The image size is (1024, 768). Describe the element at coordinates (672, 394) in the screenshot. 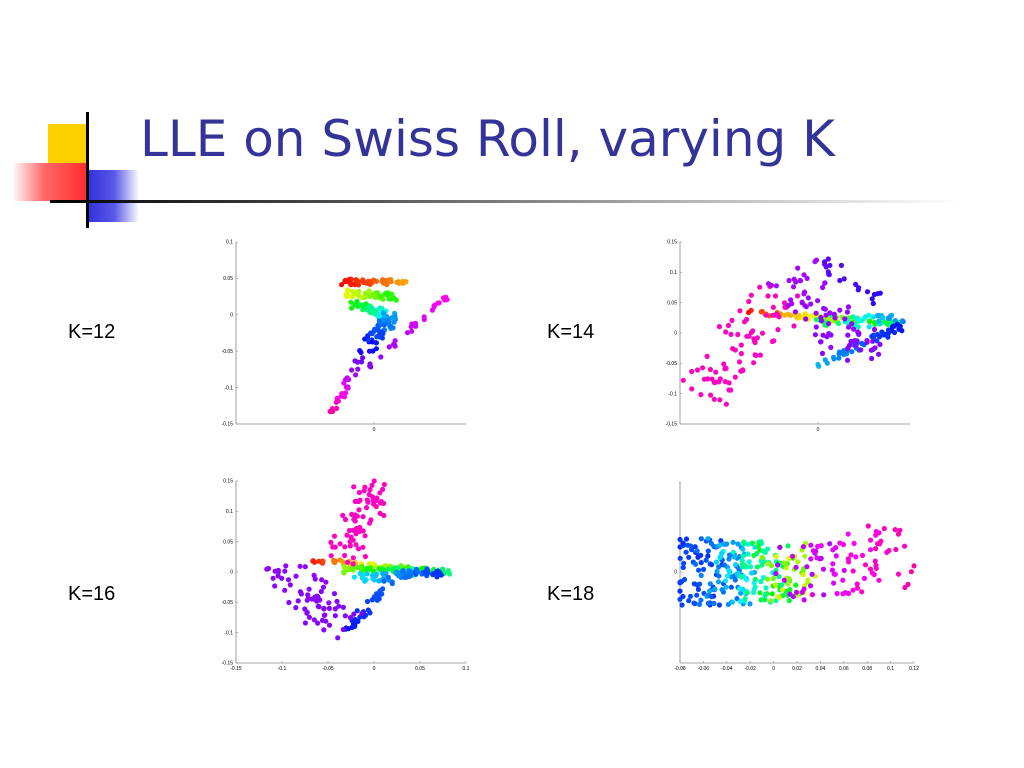

I see `y-tick-label: -0.1` at that location.